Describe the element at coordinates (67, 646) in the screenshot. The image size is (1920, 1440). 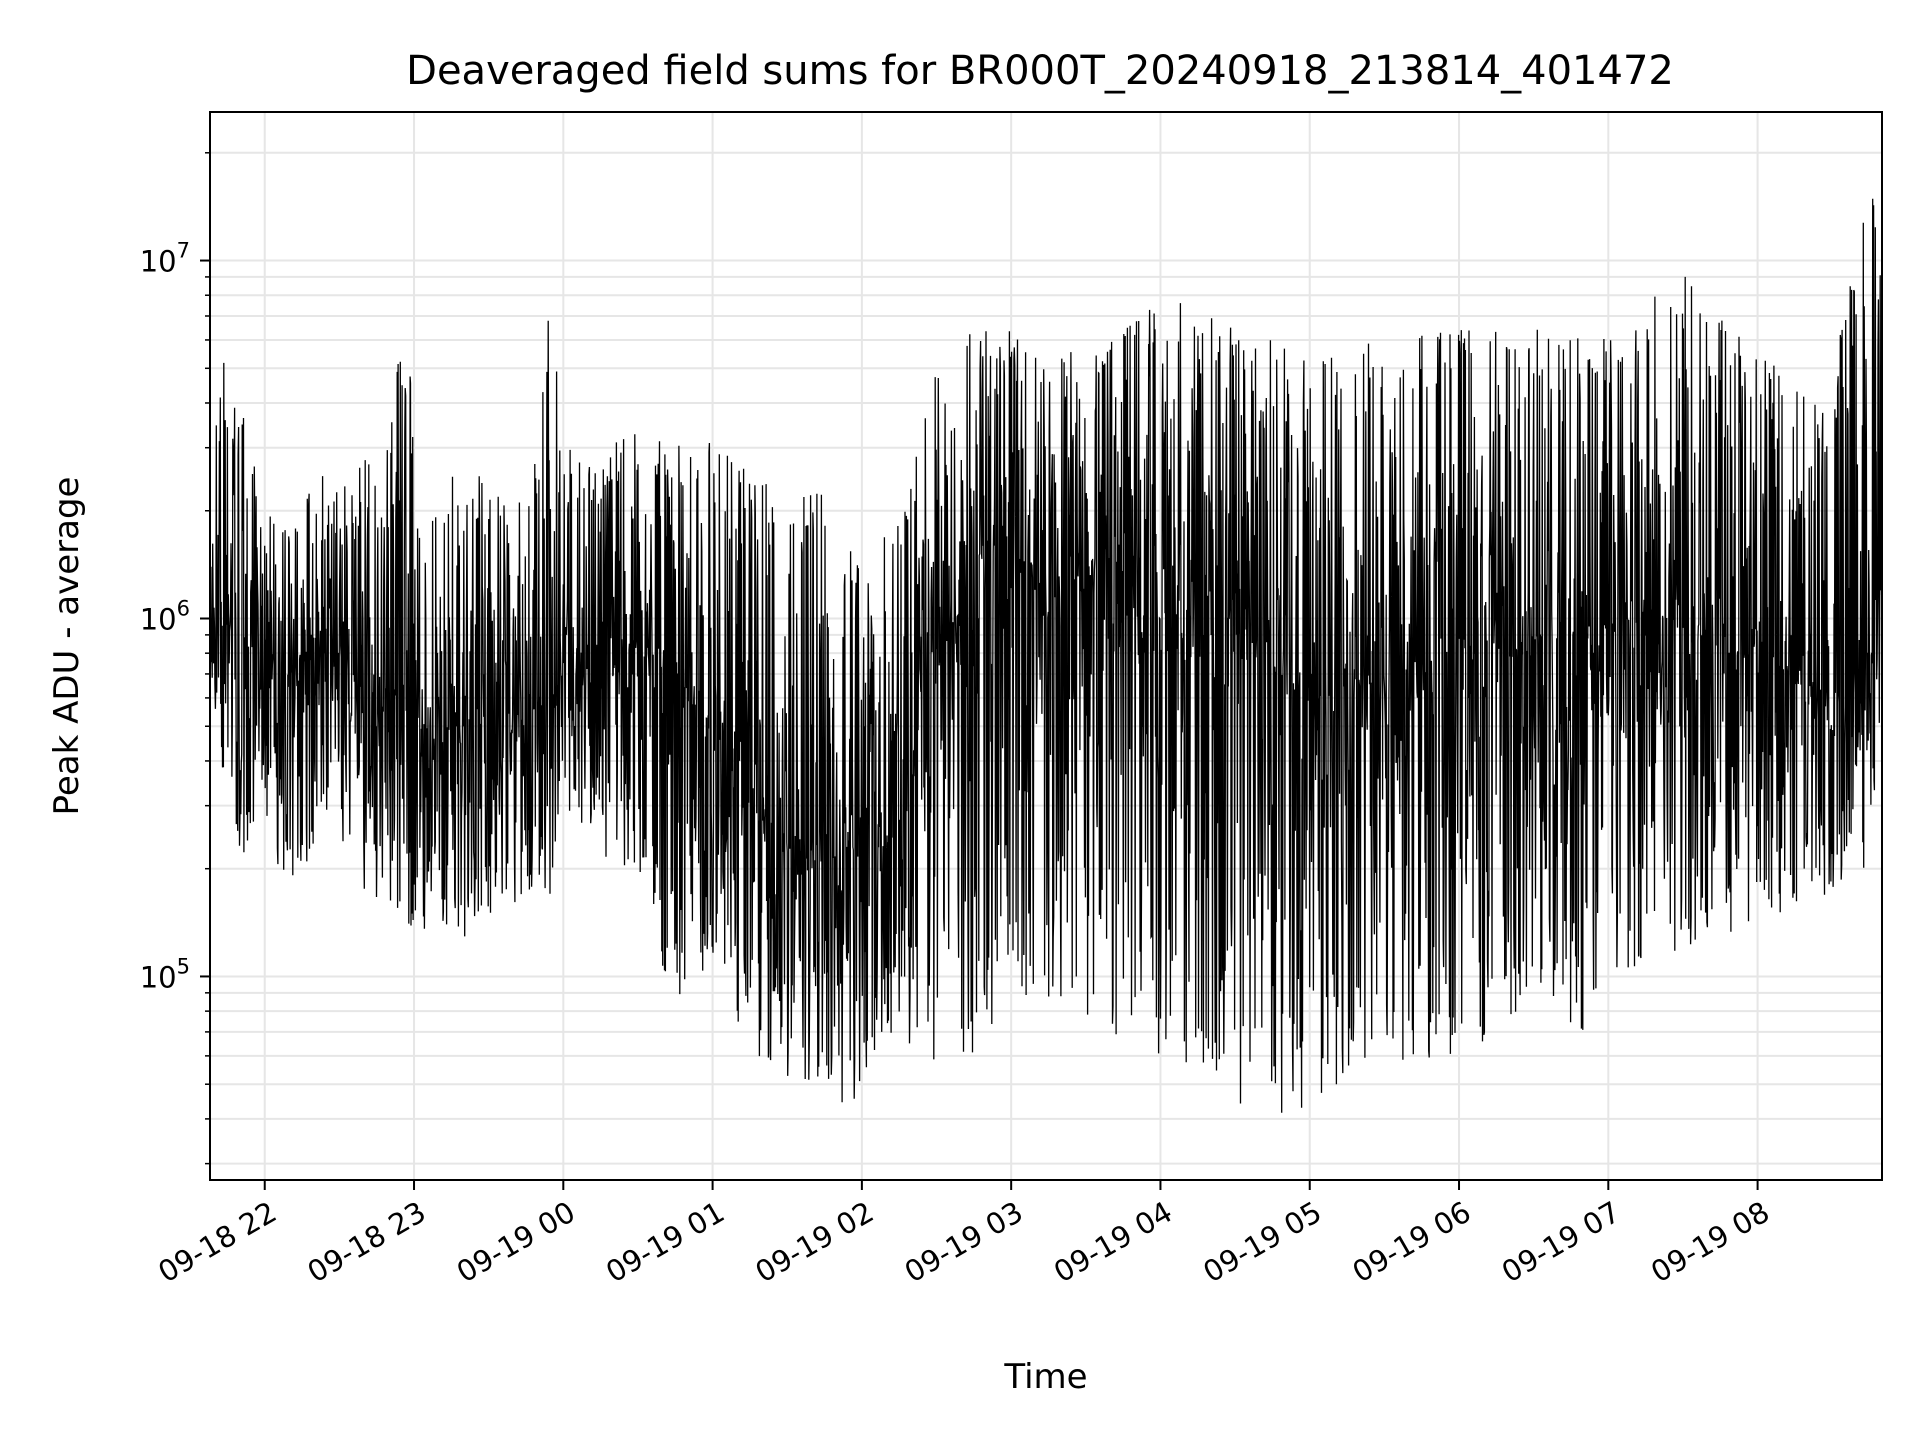
I see `y-axis-label: Peak ADU - average` at that location.